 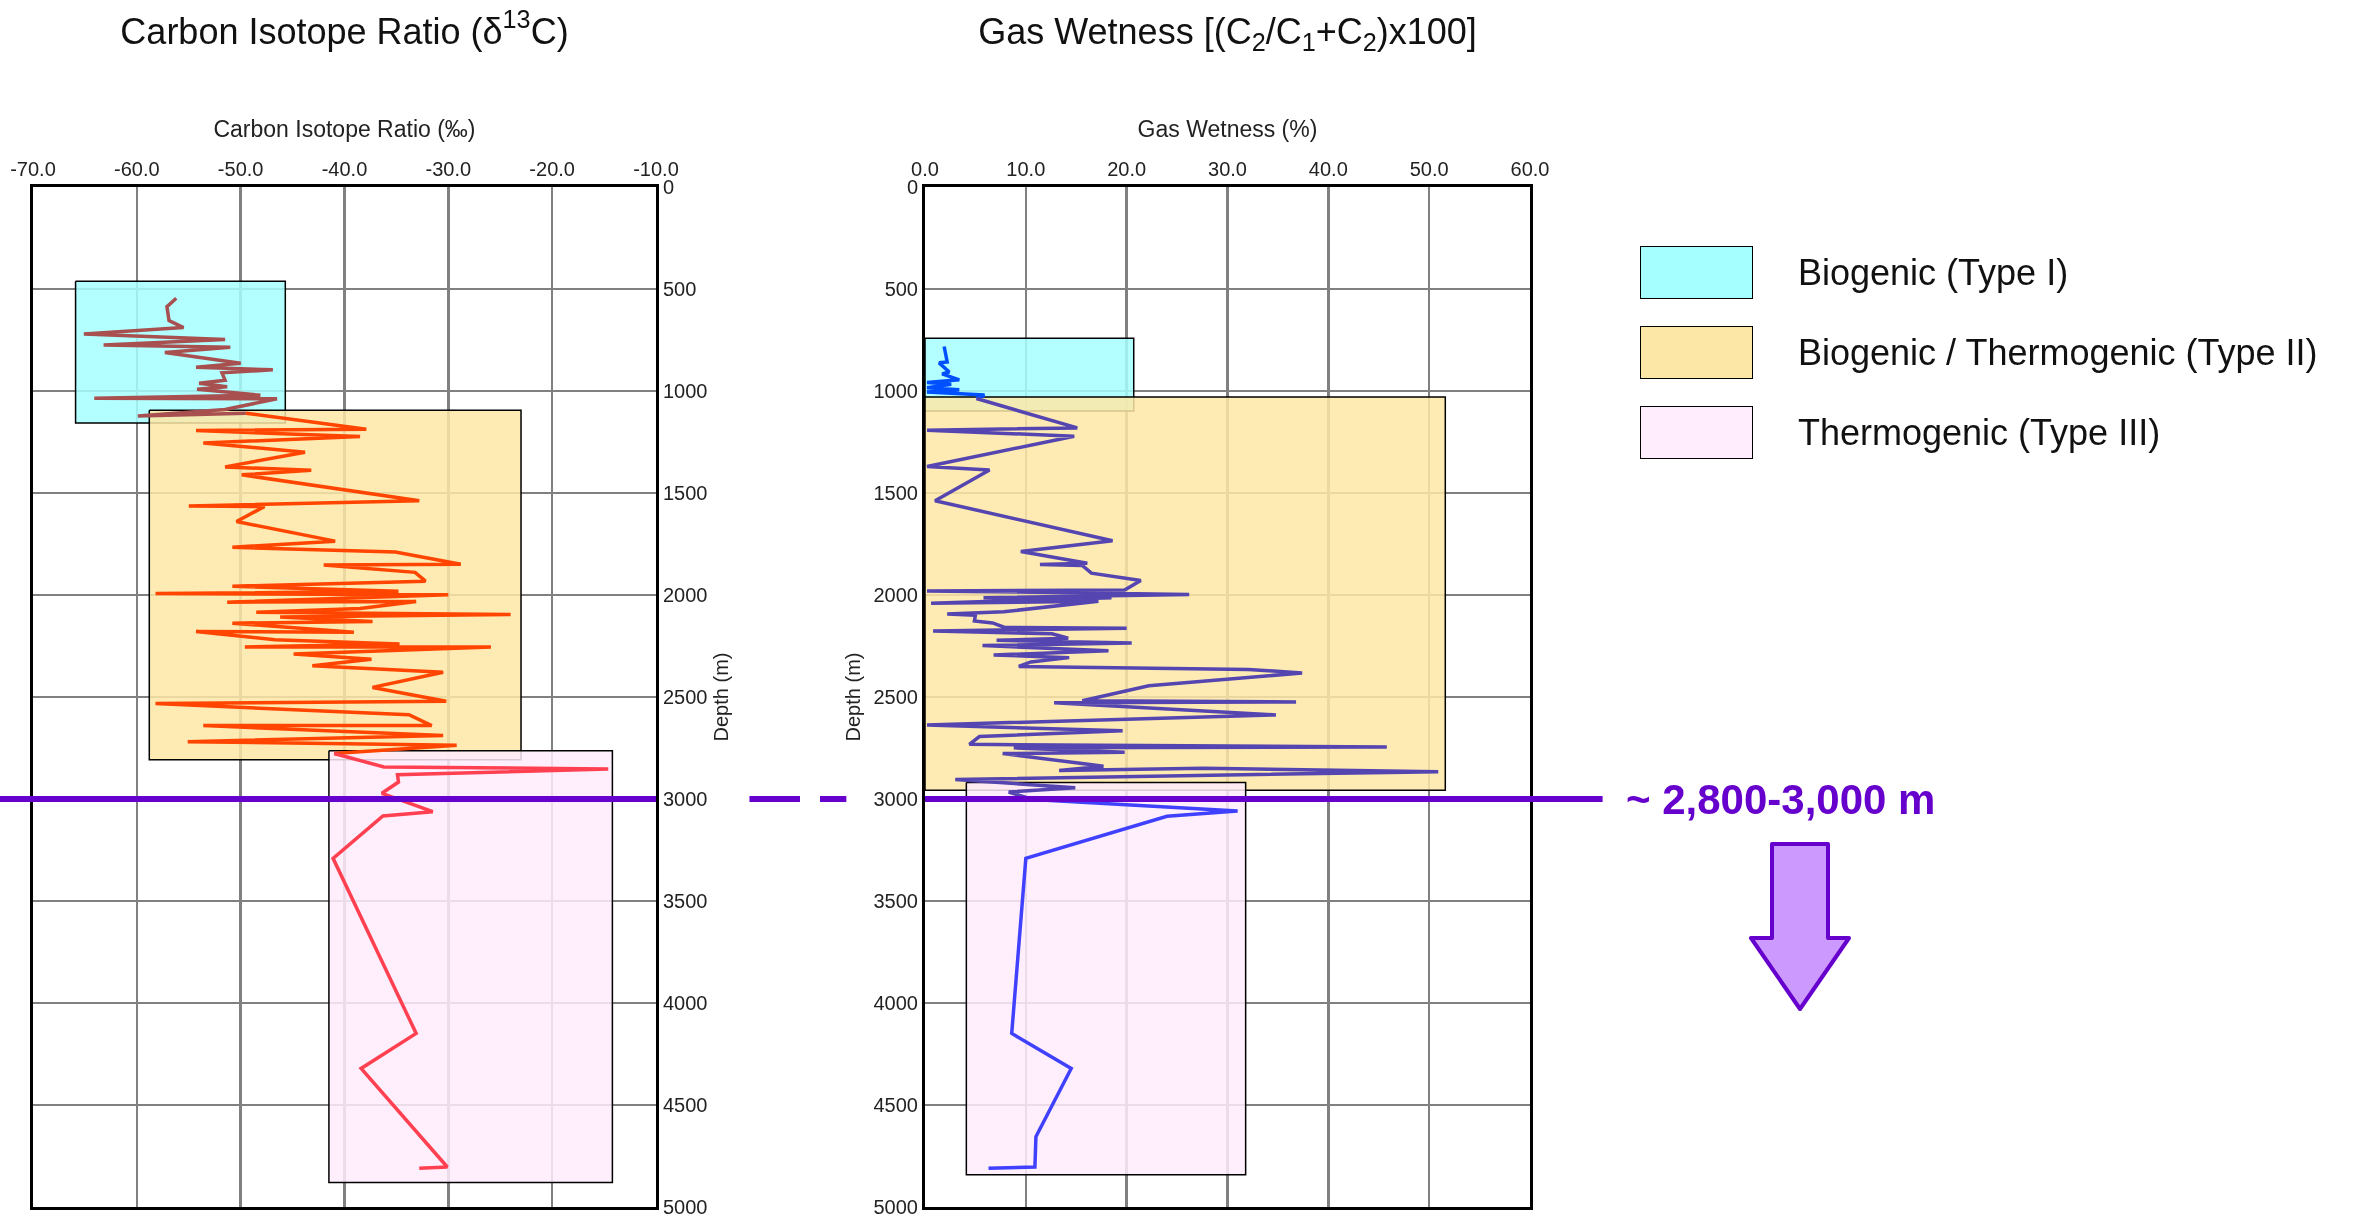 What do you see at coordinates (344, 28) in the screenshot?
I see `chart-title: Carbon Isotope Ratio (δ$^{13}$C)` at bounding box center [344, 28].